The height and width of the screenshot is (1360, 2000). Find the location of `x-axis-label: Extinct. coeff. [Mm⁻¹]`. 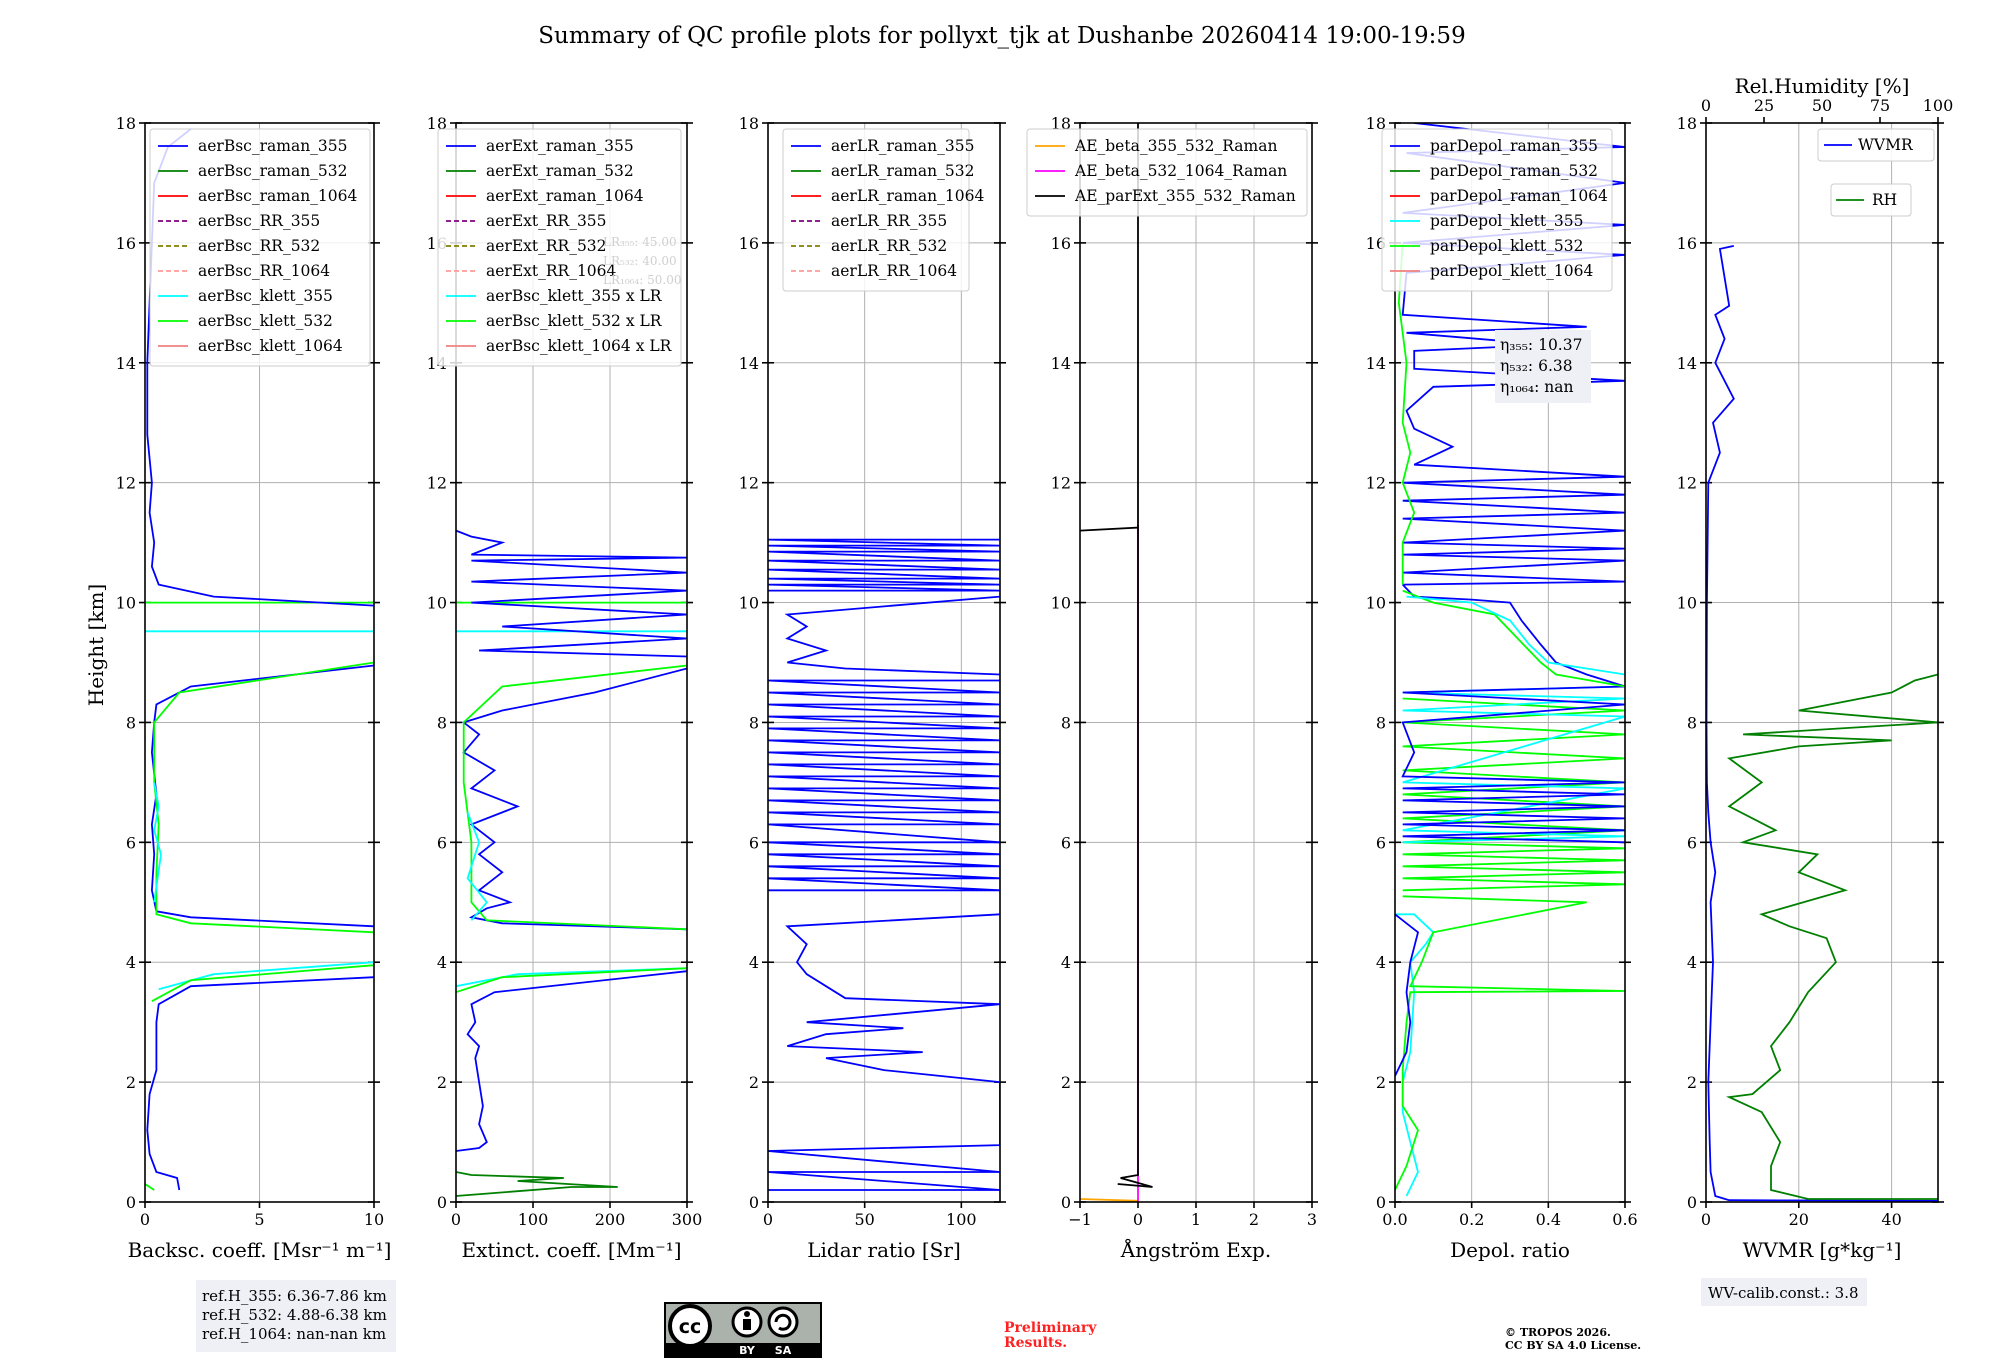

x-axis-label: Extinct. coeff. [Mm⁻¹] is located at coordinates (571, 1250).